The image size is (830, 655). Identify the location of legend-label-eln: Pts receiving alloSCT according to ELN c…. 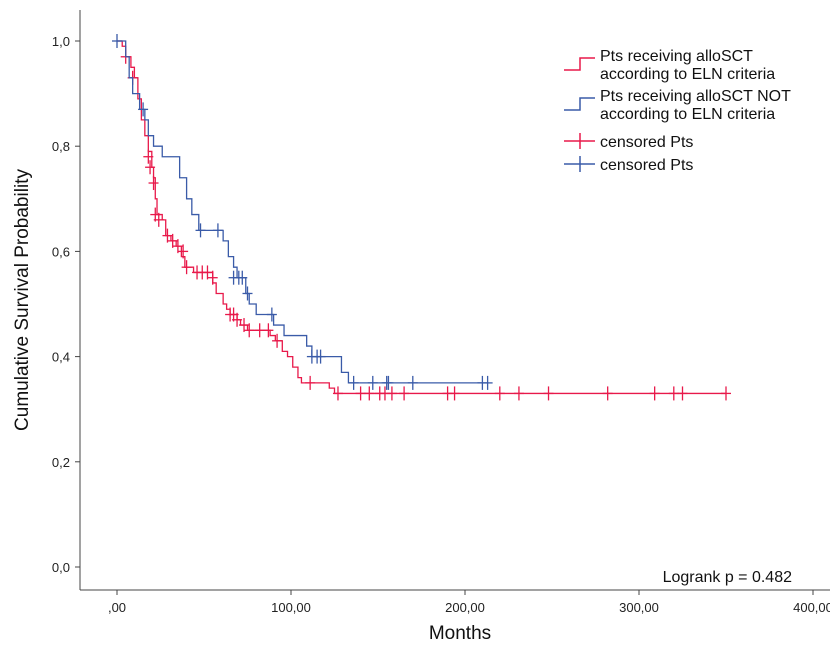
(687, 65).